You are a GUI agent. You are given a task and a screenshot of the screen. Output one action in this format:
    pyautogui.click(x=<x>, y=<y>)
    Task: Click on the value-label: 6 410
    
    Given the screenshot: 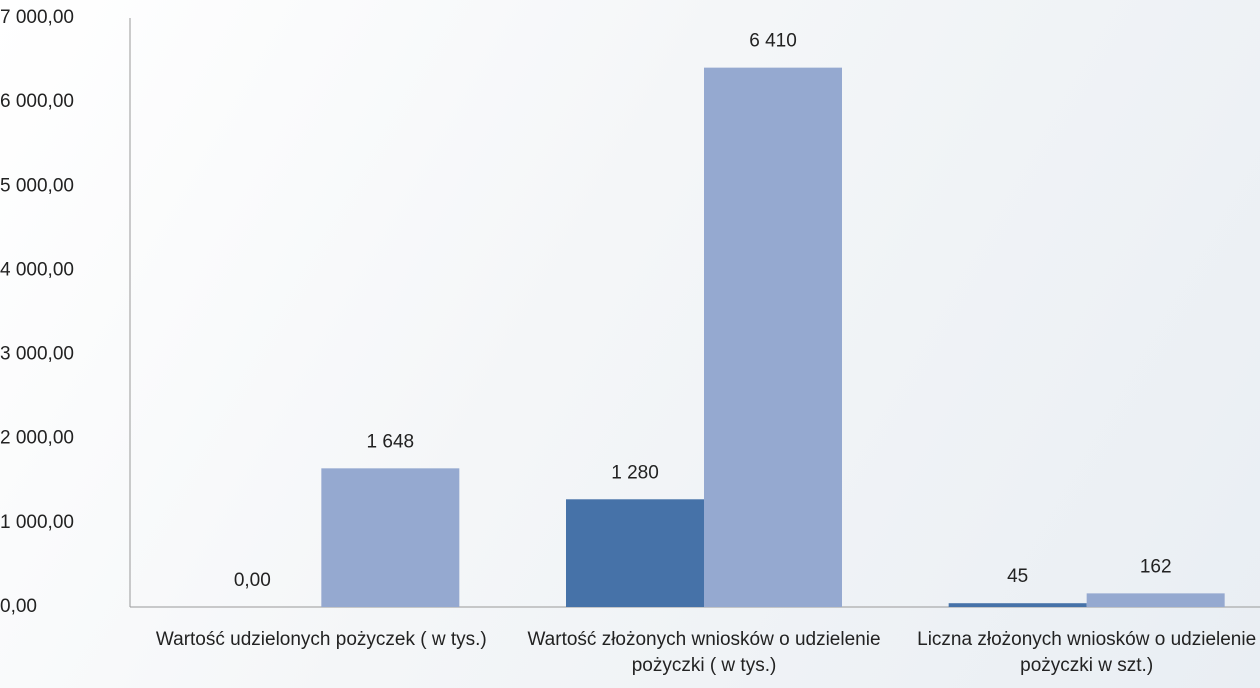 What is the action you would take?
    pyautogui.click(x=773, y=41)
    